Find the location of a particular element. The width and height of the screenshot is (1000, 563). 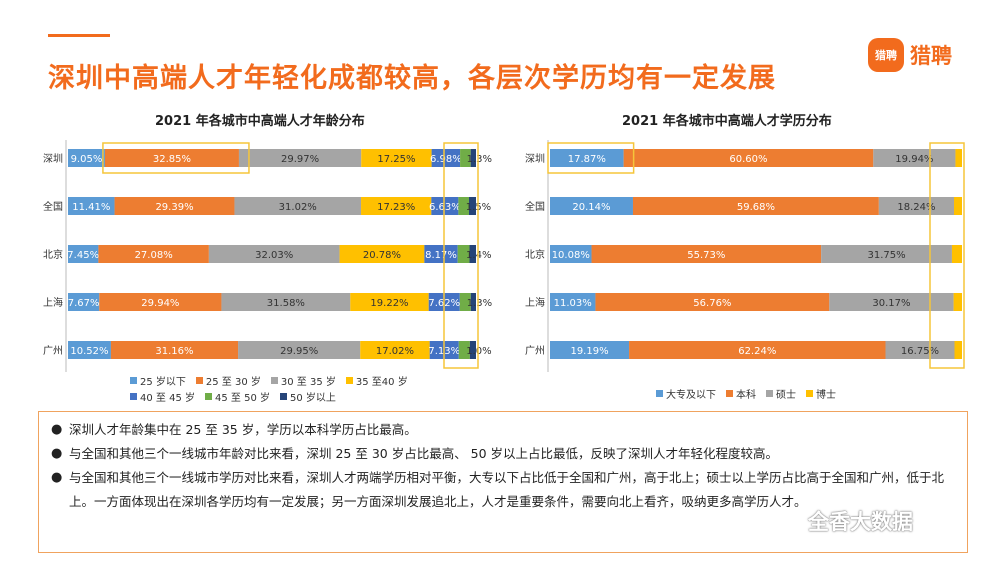

edu-chart-title: 2021 年各城市中高端人才学历分布 is located at coordinates (727, 121).